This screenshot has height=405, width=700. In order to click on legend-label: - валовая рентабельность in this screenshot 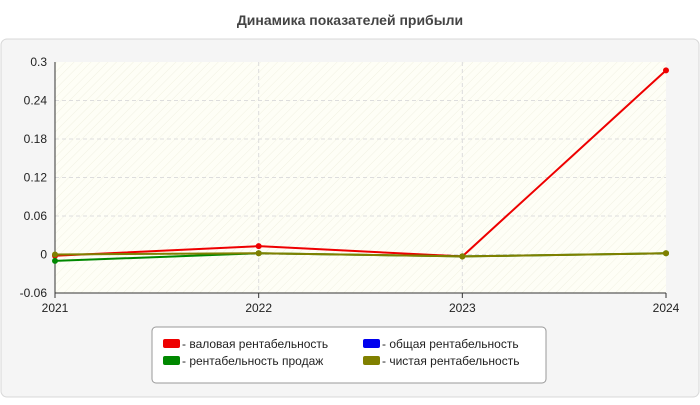, I will do `click(255, 344)`.